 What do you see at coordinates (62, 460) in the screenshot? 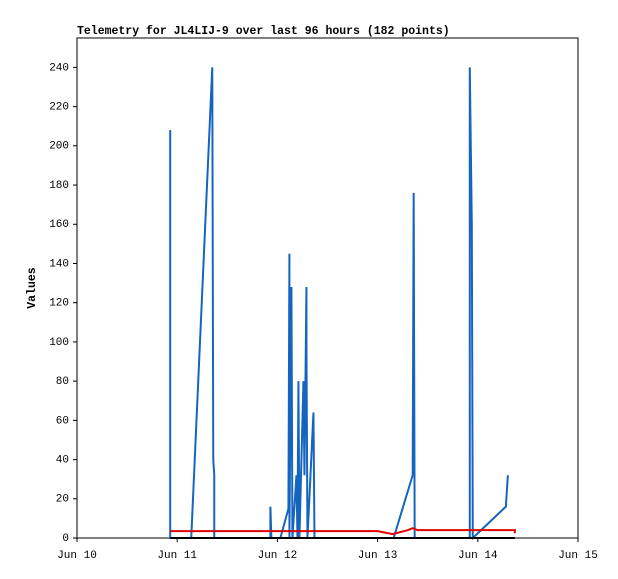
I see `y-tick-label: 40` at bounding box center [62, 460].